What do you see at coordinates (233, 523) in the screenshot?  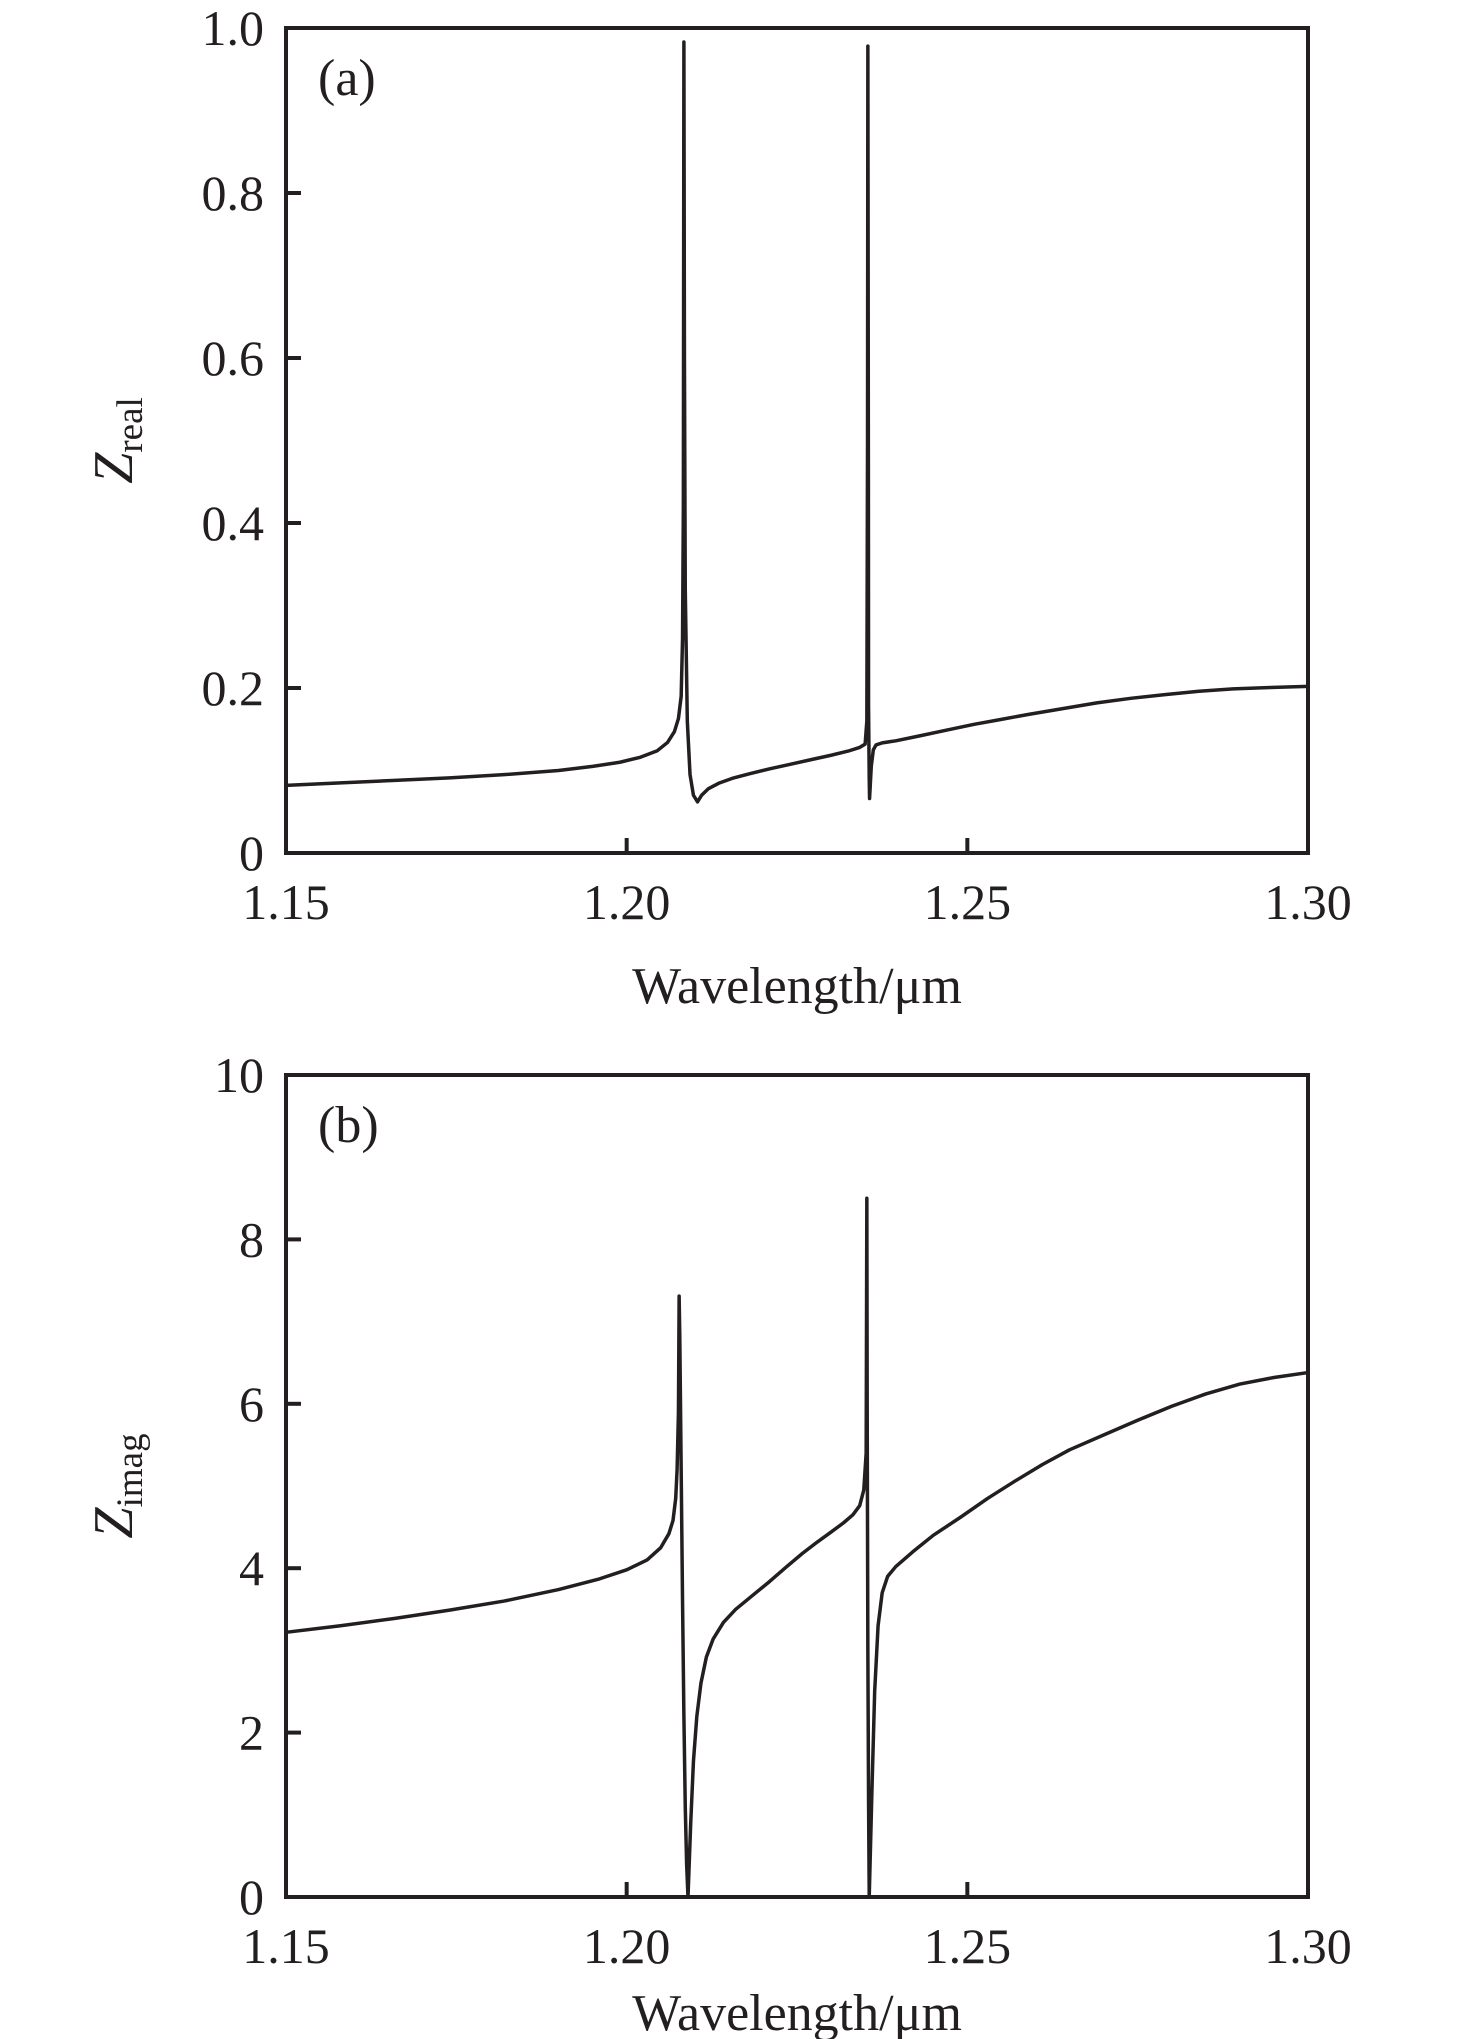 I see `y-tick-label: 0.4` at bounding box center [233, 523].